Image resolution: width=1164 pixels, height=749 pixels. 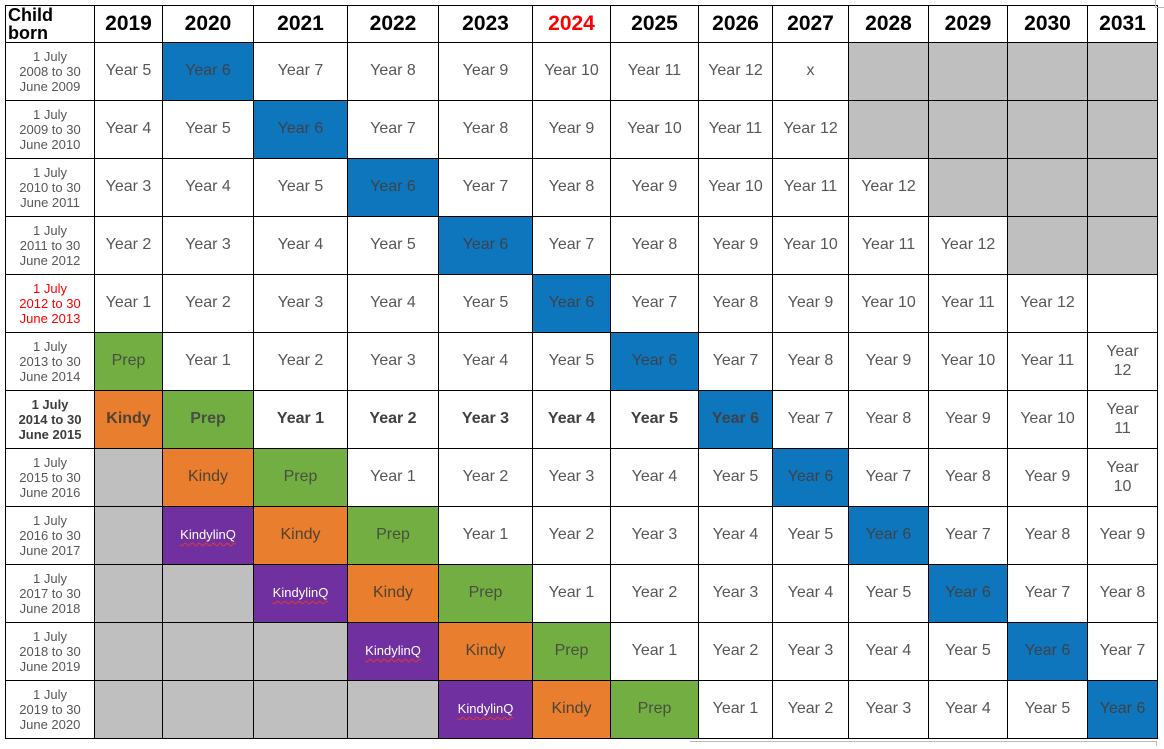 I want to click on birth-range-label: 1 July 2015 to 30 June 2016, so click(x=50, y=477).